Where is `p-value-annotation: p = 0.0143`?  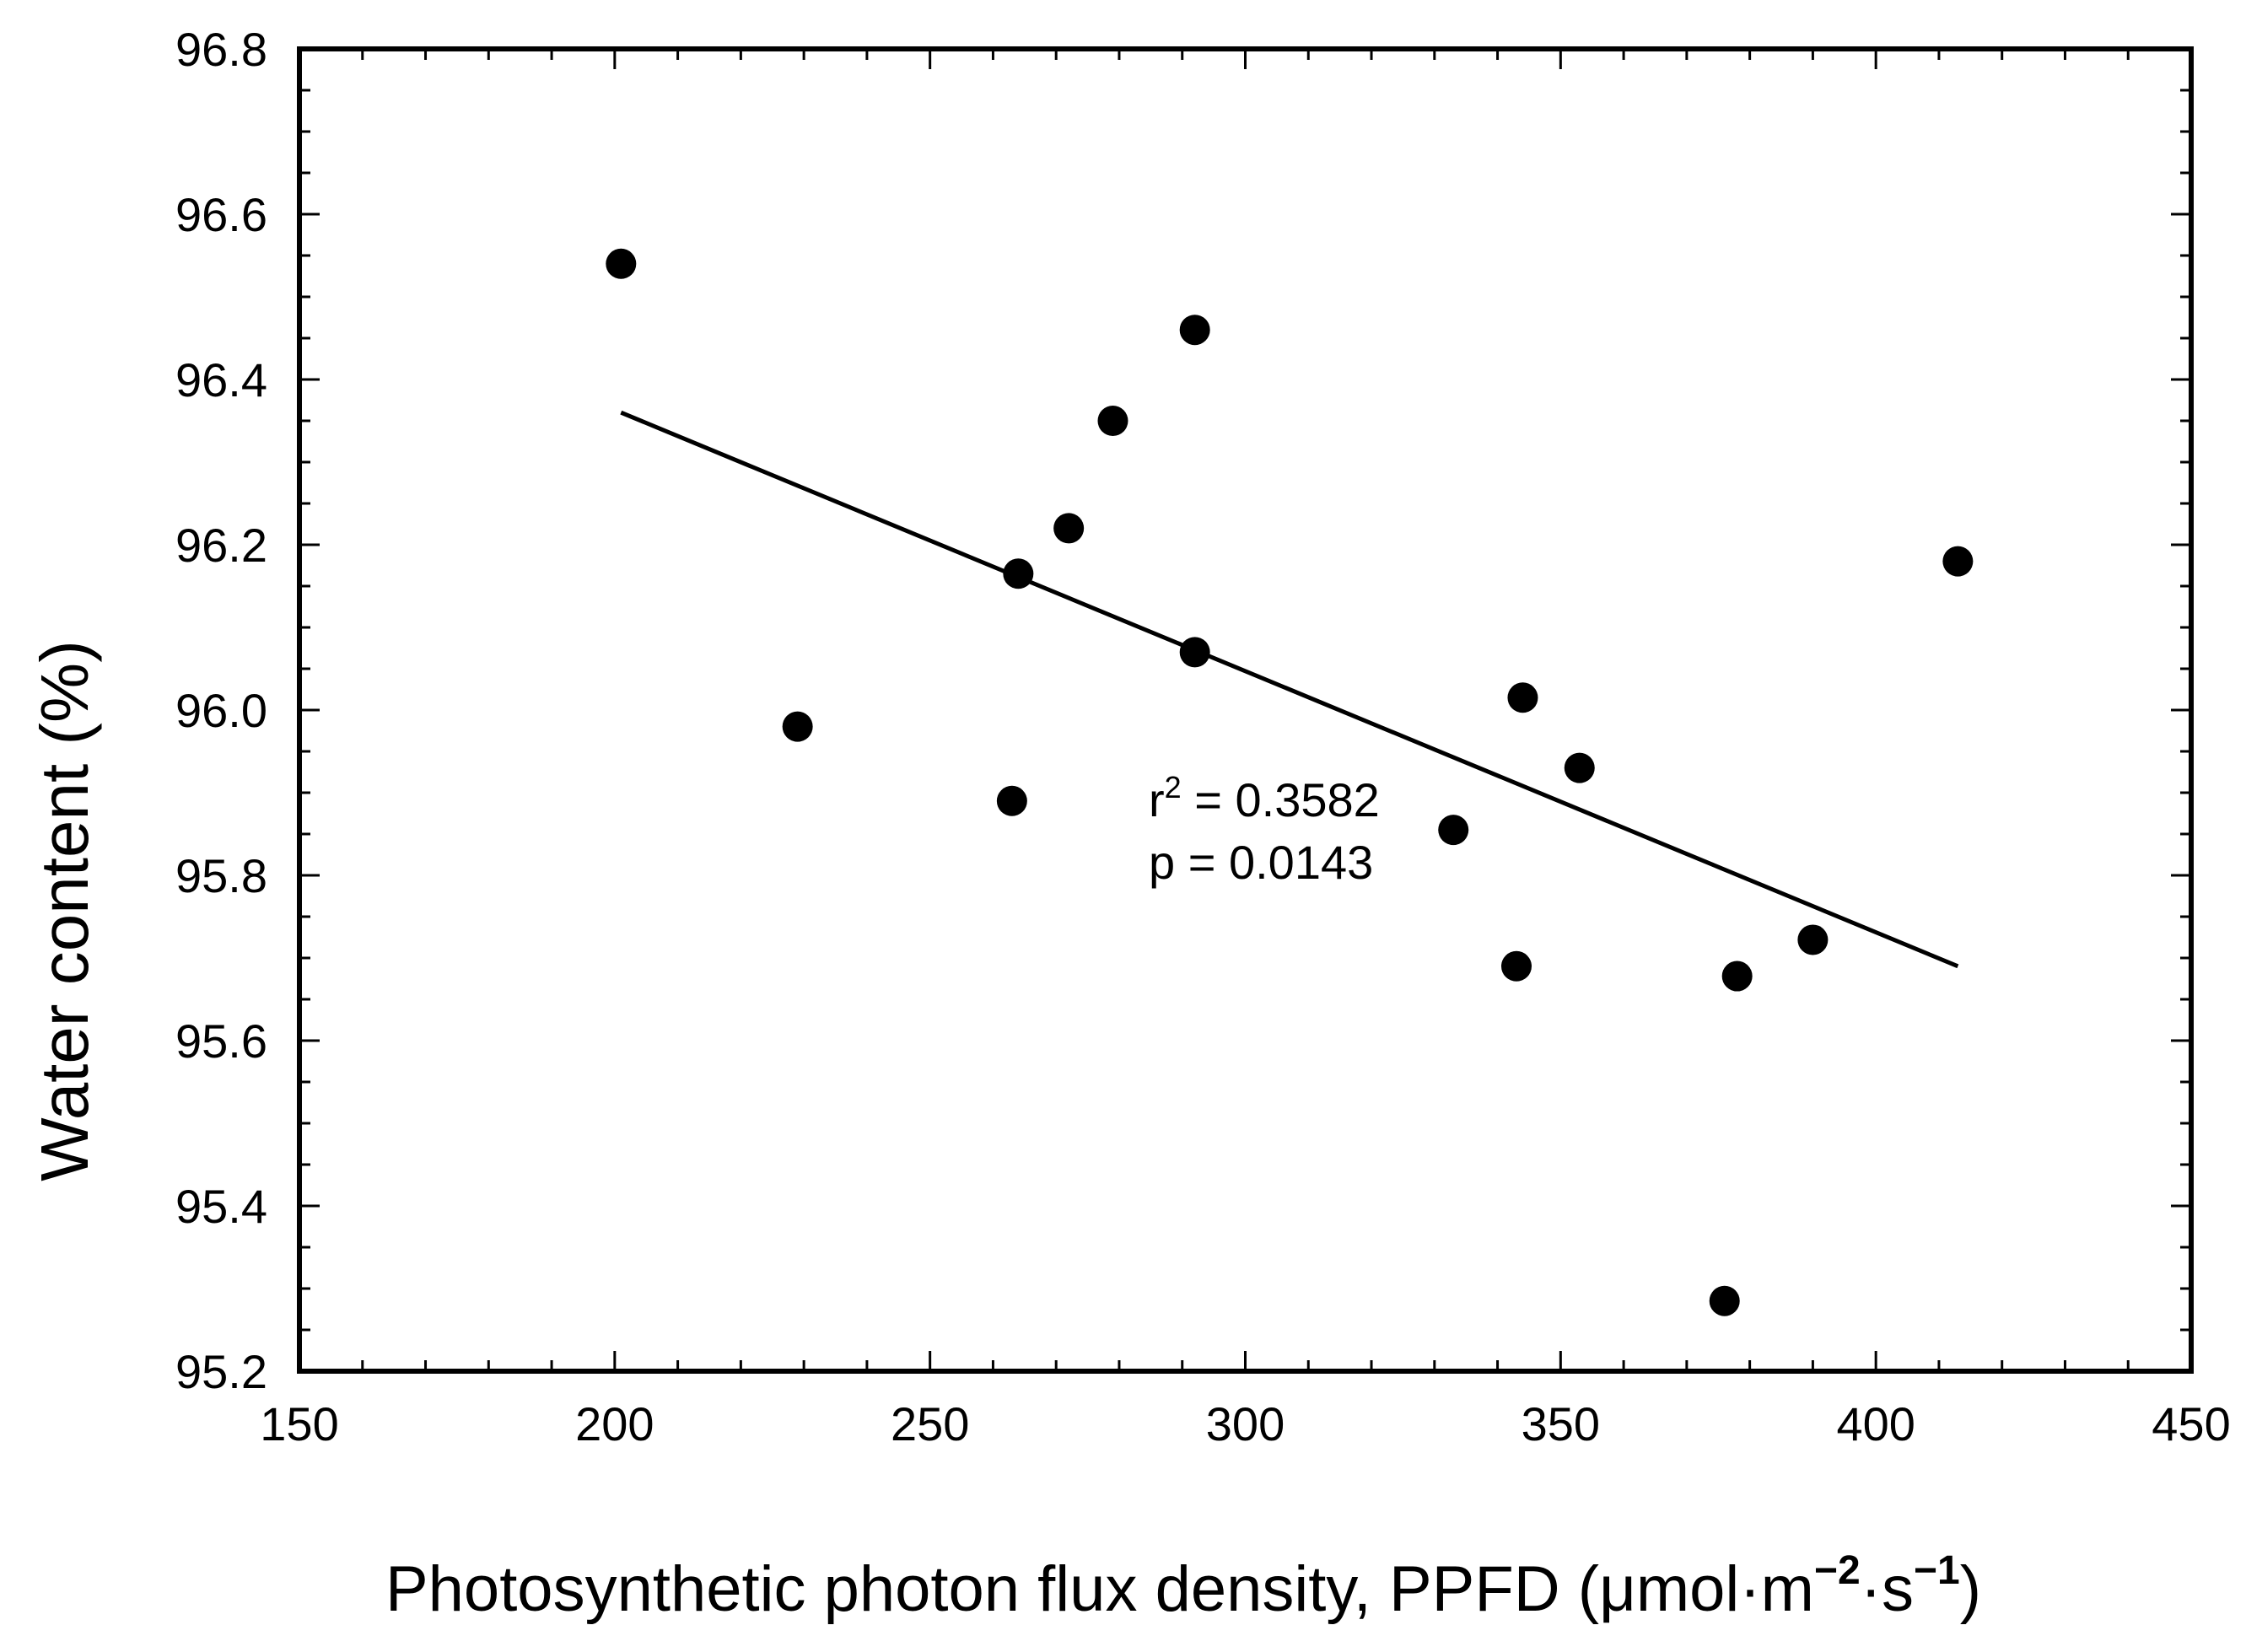 p-value-annotation: p = 0.0143 is located at coordinates (1261, 863).